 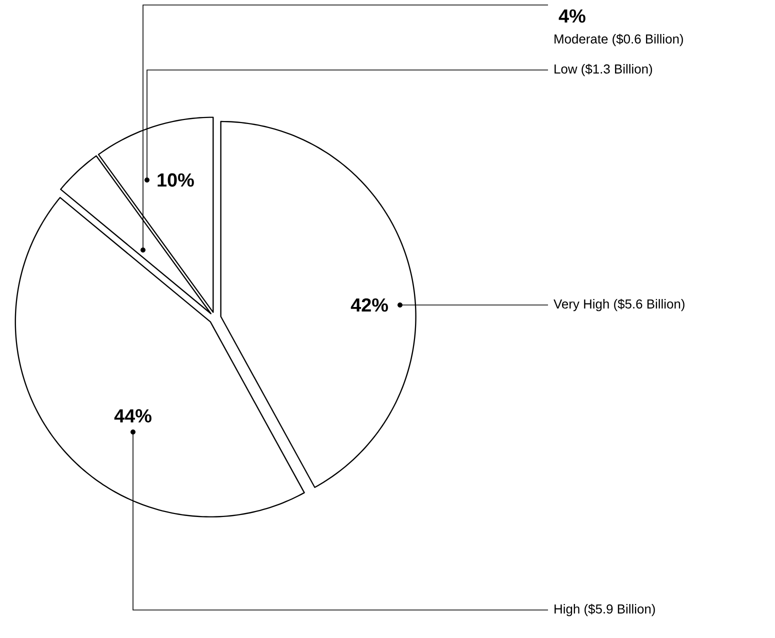 What do you see at coordinates (572, 16) in the screenshot?
I see `data-label: 4%` at bounding box center [572, 16].